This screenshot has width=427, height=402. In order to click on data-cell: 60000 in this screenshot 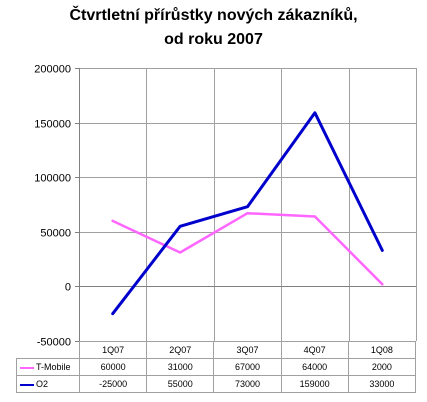, I will do `click(113, 367)`.